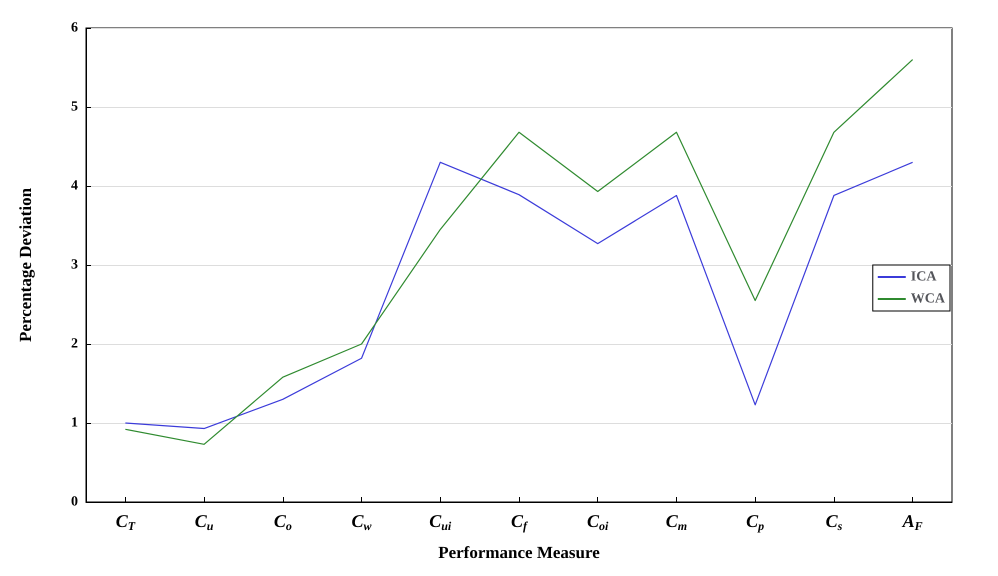 This screenshot has width=998, height=576. I want to click on y-axis-title: Percentage Deviation, so click(25, 264).